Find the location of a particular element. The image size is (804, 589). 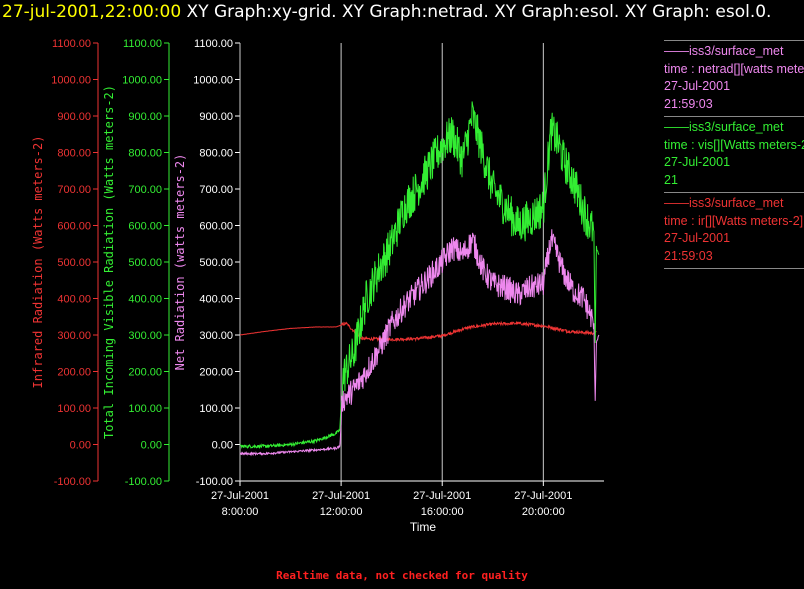

quality-notice: Realtime data, not checked for quality is located at coordinates (402, 575).